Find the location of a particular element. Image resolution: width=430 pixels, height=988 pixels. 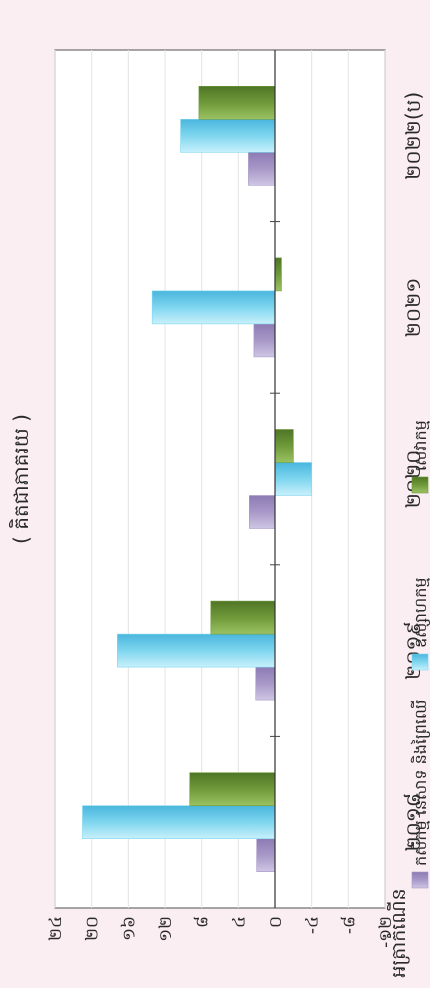

y-tick-label: -៤ is located at coordinates (313, 925).